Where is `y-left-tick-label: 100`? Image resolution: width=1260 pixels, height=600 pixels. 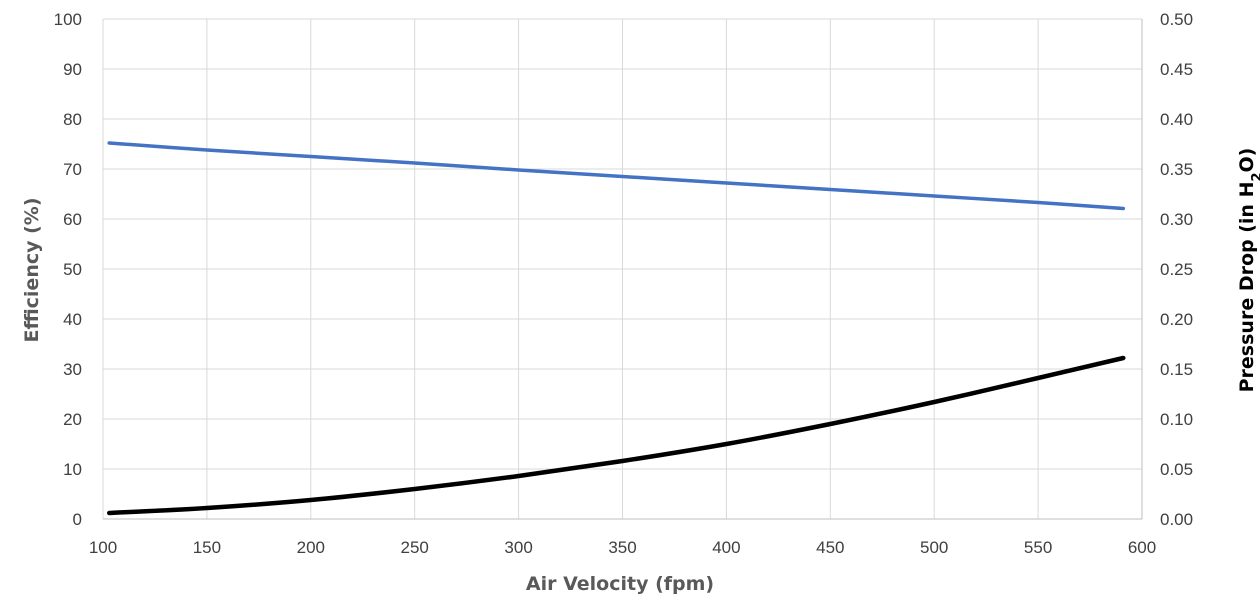 y-left-tick-label: 100 is located at coordinates (68, 19).